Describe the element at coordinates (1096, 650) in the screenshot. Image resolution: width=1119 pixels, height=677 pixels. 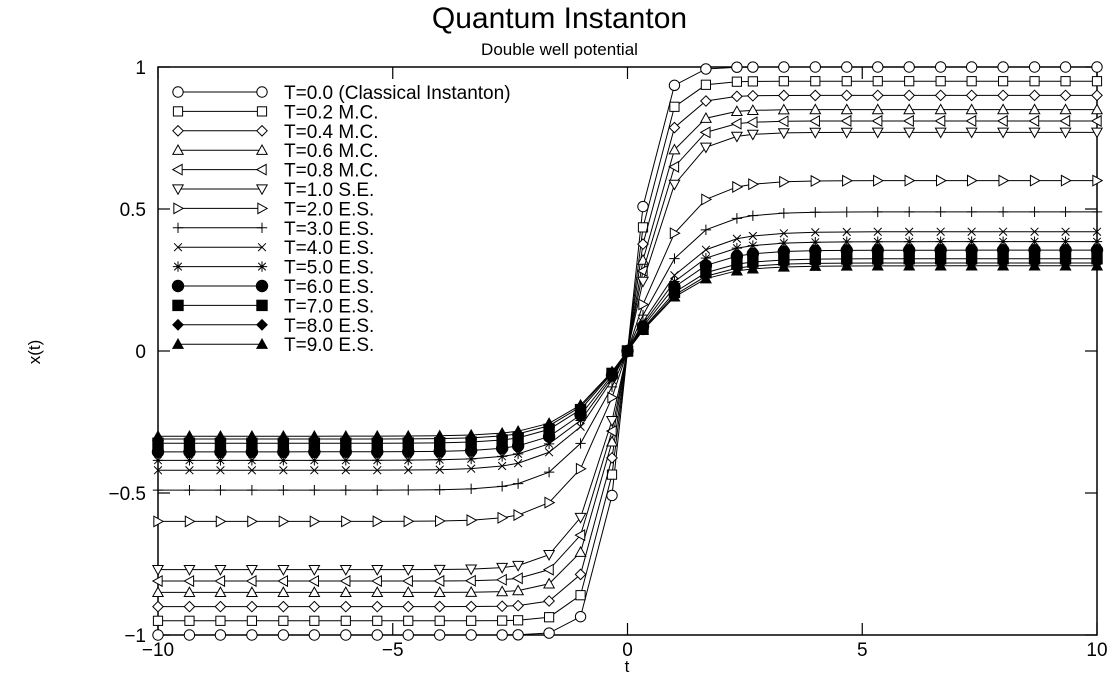
I see `x-tick-label: 10` at that location.